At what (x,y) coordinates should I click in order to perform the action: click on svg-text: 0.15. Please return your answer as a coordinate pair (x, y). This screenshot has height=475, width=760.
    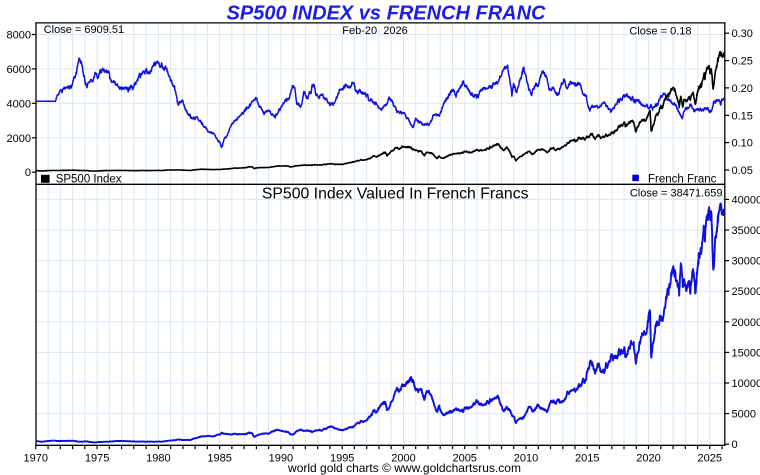
    Looking at the image, I should click on (742, 116).